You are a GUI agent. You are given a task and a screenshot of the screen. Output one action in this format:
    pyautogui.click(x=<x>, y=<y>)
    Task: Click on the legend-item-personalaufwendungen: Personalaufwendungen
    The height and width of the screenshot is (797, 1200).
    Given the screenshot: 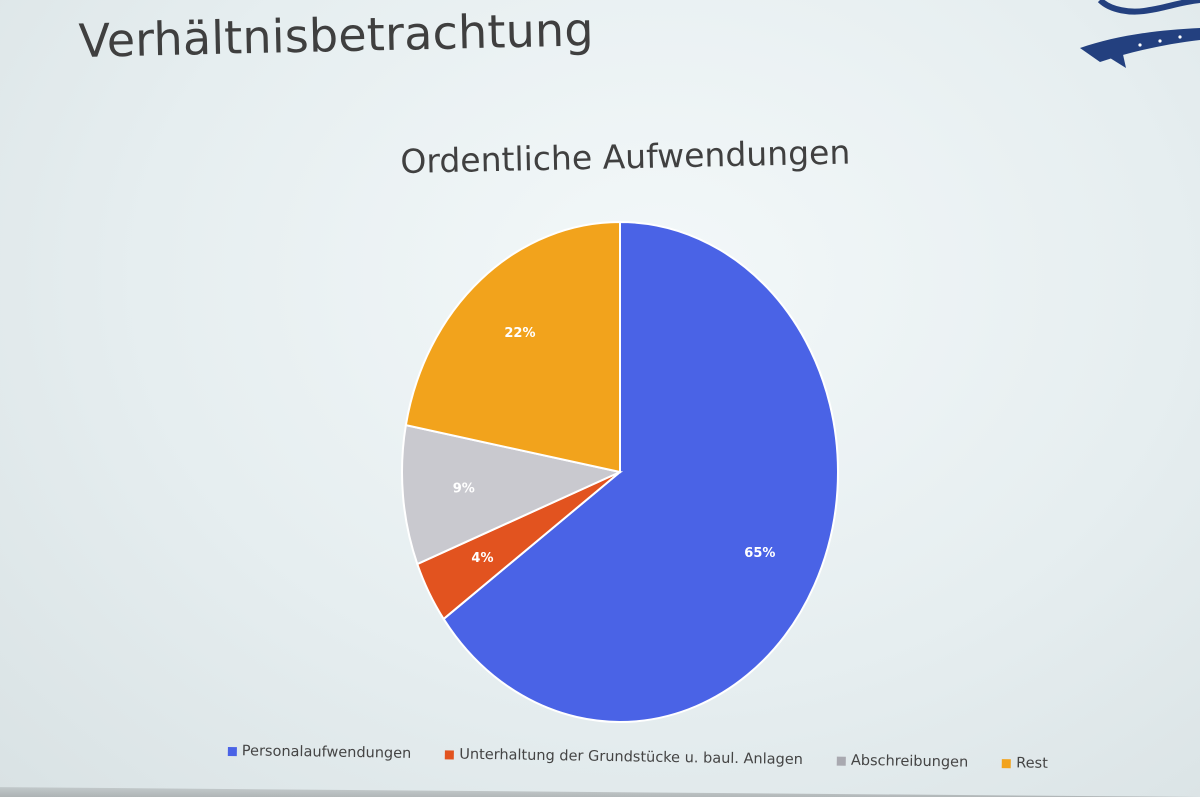 What is the action you would take?
    pyautogui.click(x=319, y=752)
    